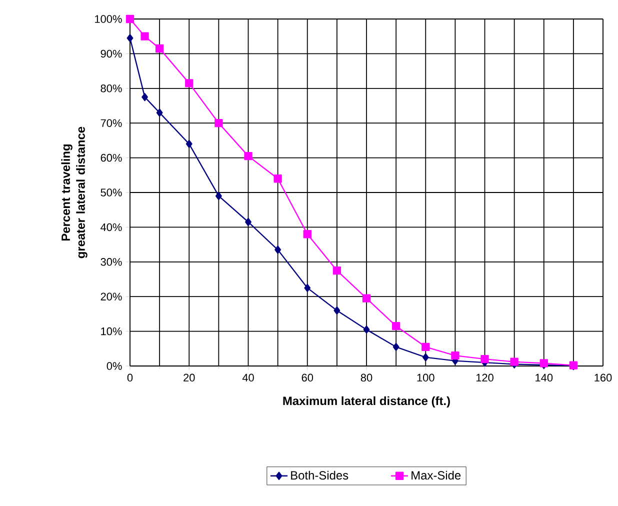  I want to click on x-axis-title: Maximum lateral distance (ft.), so click(366, 402).